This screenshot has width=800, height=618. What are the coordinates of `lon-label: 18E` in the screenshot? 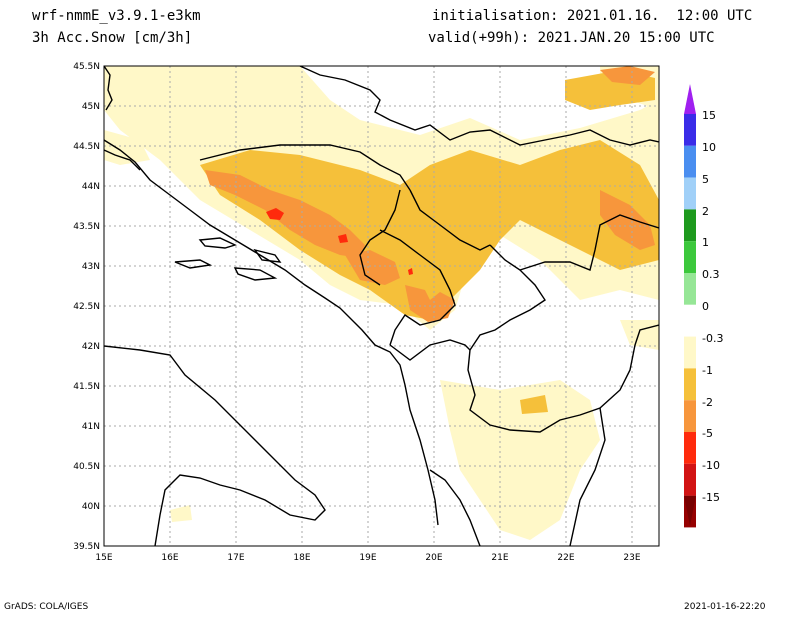 It's located at (301, 558).